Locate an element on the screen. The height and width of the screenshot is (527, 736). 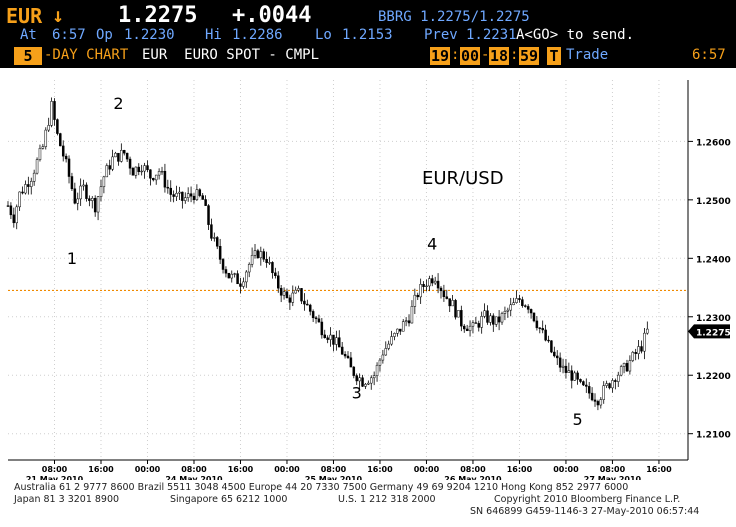
session-end-minute: 59 is located at coordinates (529, 56).